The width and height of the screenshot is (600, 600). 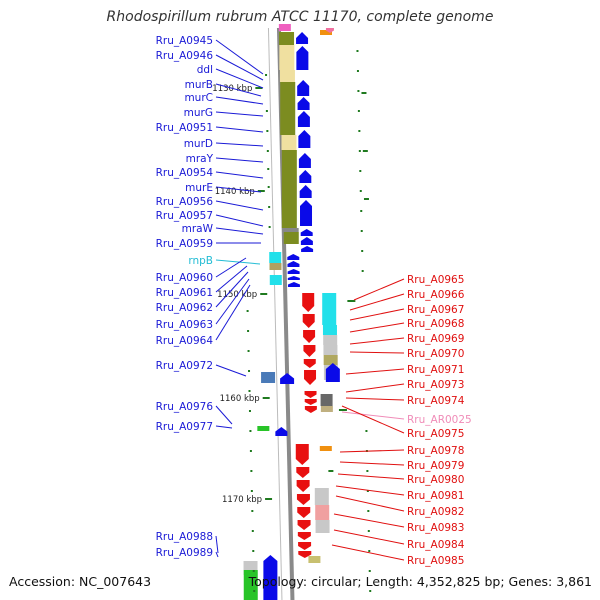 What do you see at coordinates (435, 385) in the screenshot?
I see `right-gene-label: Rru_A0973` at bounding box center [435, 385].